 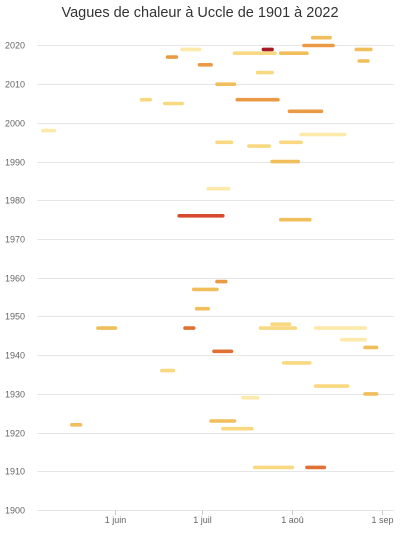 I want to click on y-tick-label: 1950, so click(x=15, y=317).